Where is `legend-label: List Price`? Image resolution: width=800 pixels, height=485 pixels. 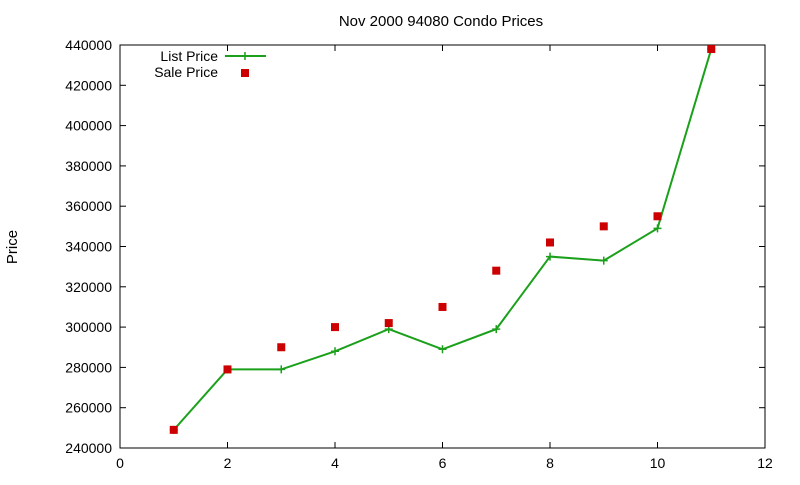
legend-label: List Price is located at coordinates (189, 56).